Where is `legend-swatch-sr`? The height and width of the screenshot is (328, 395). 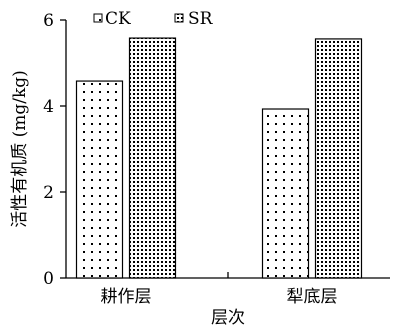 legend-swatch-sr is located at coordinates (179, 18).